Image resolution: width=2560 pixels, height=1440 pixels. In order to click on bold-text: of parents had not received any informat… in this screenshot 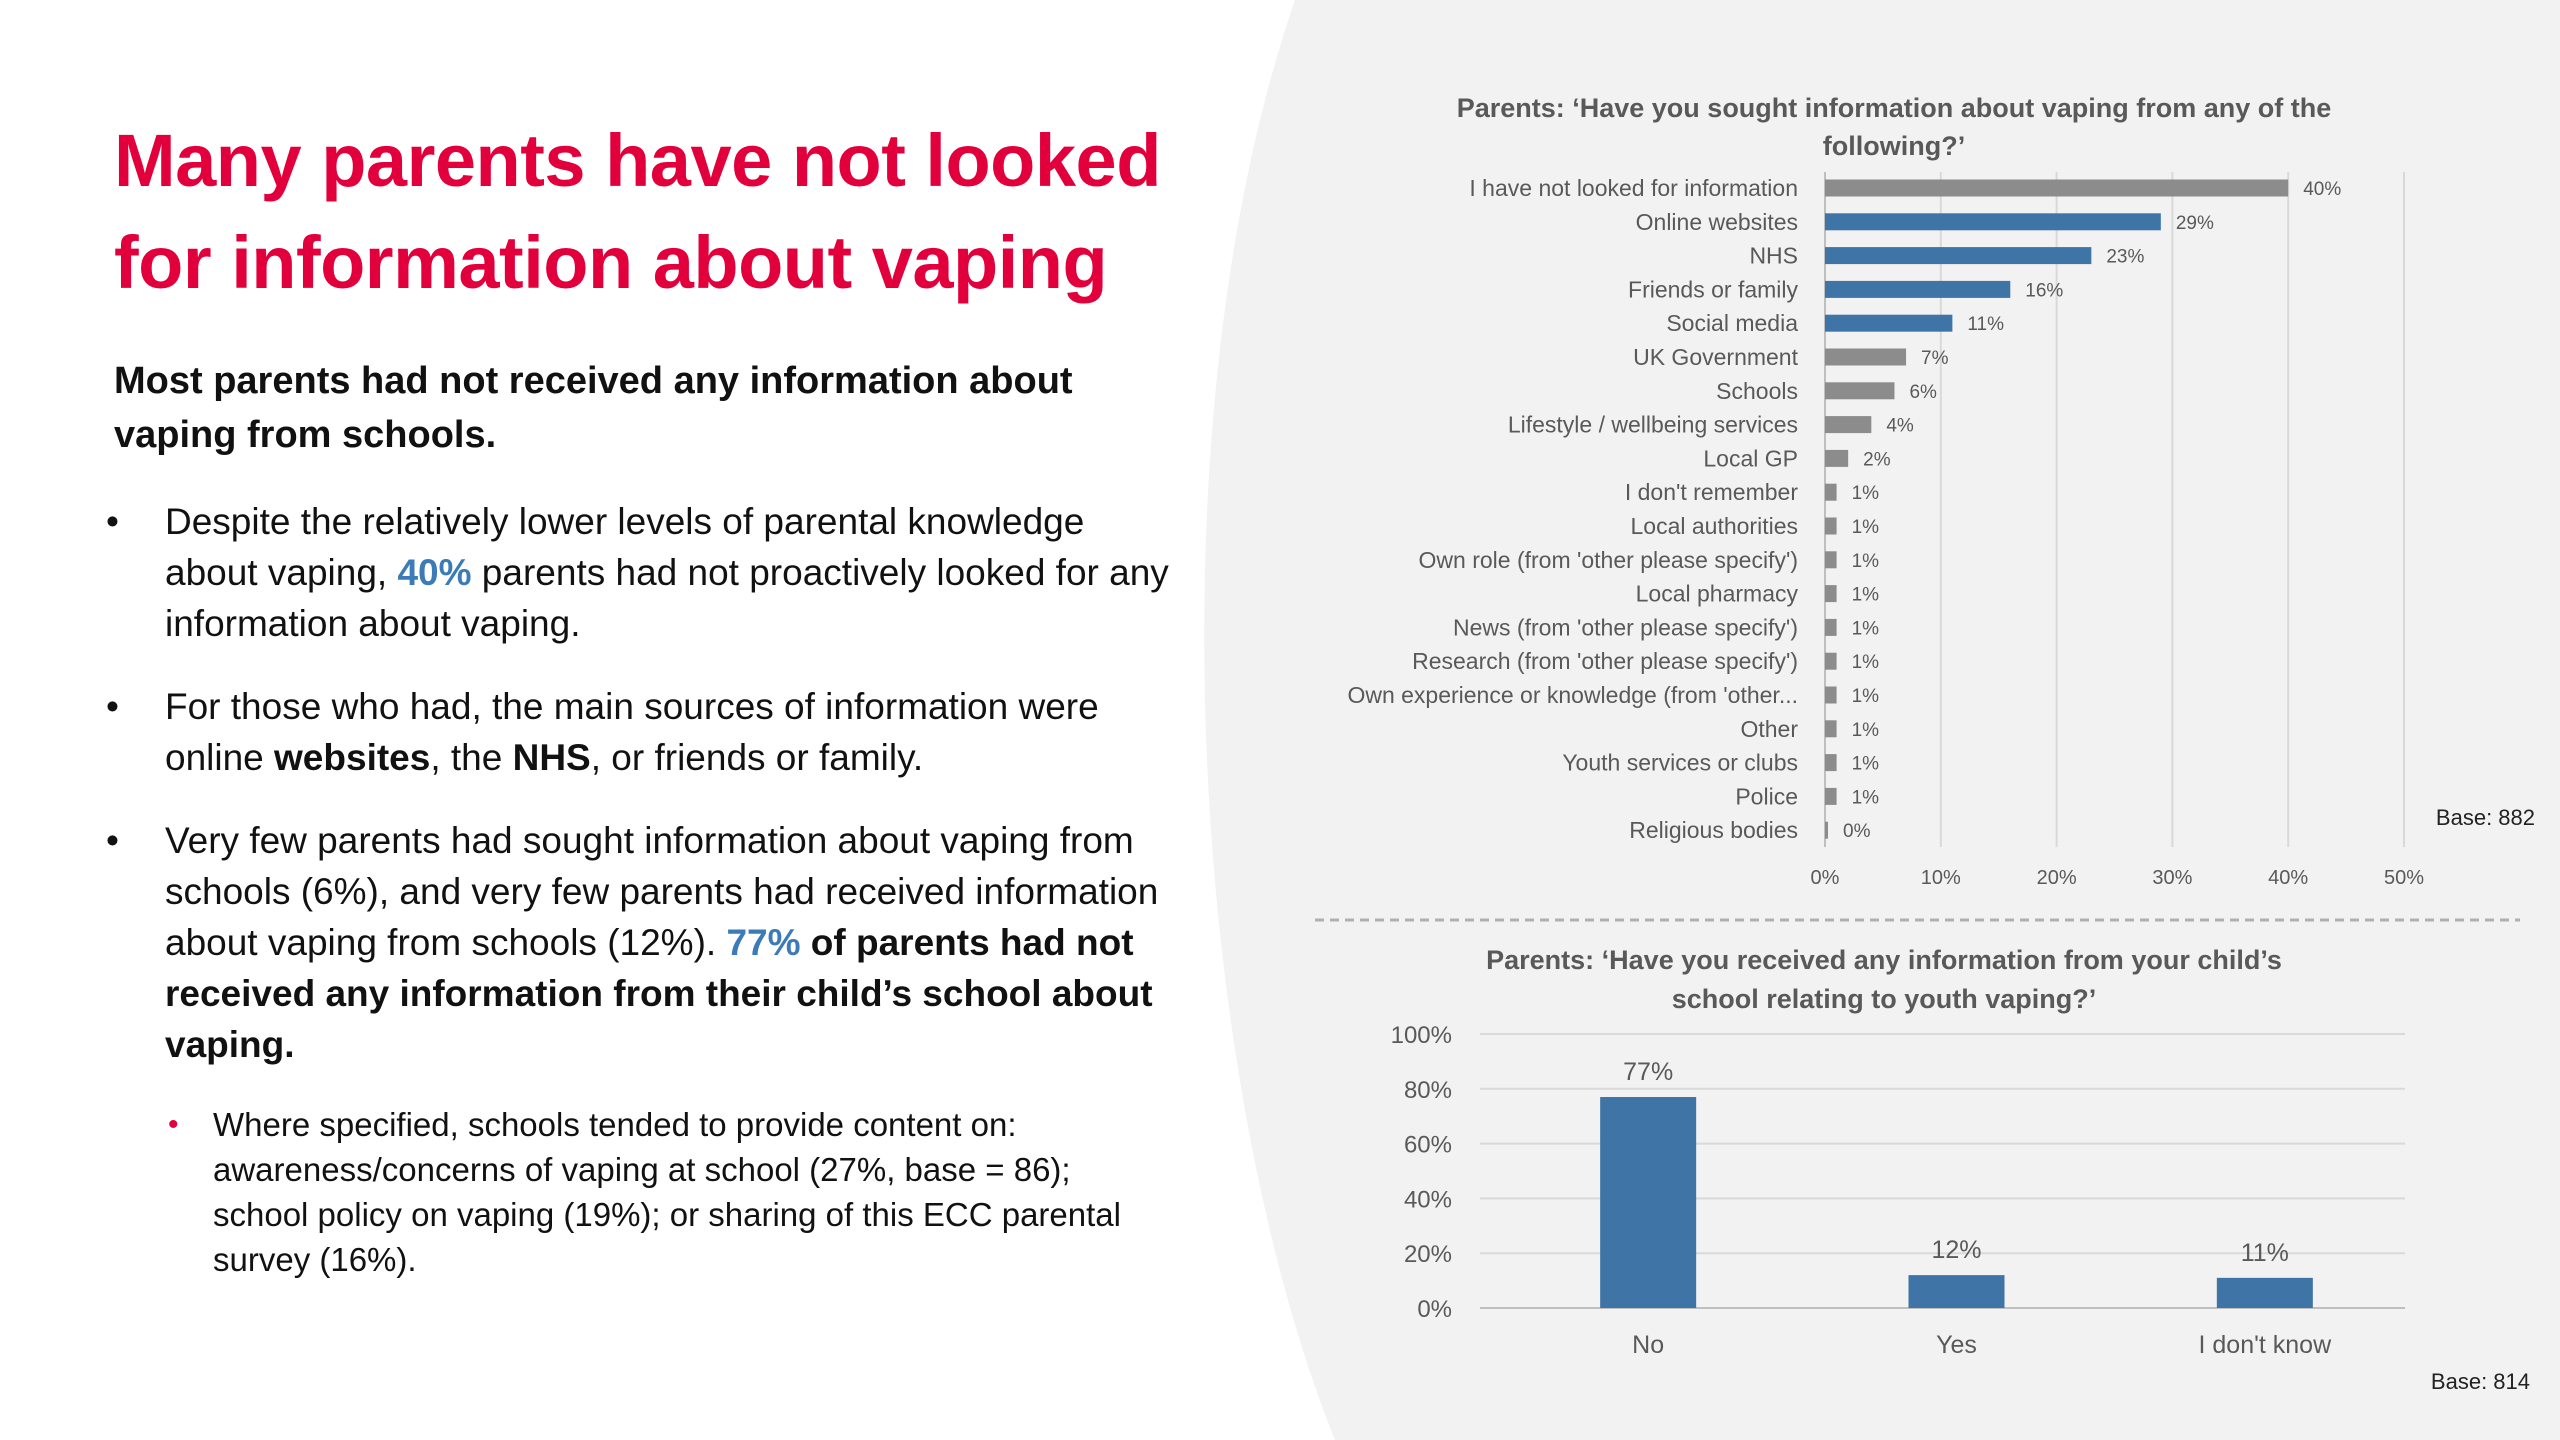, I will do `click(659, 993)`.